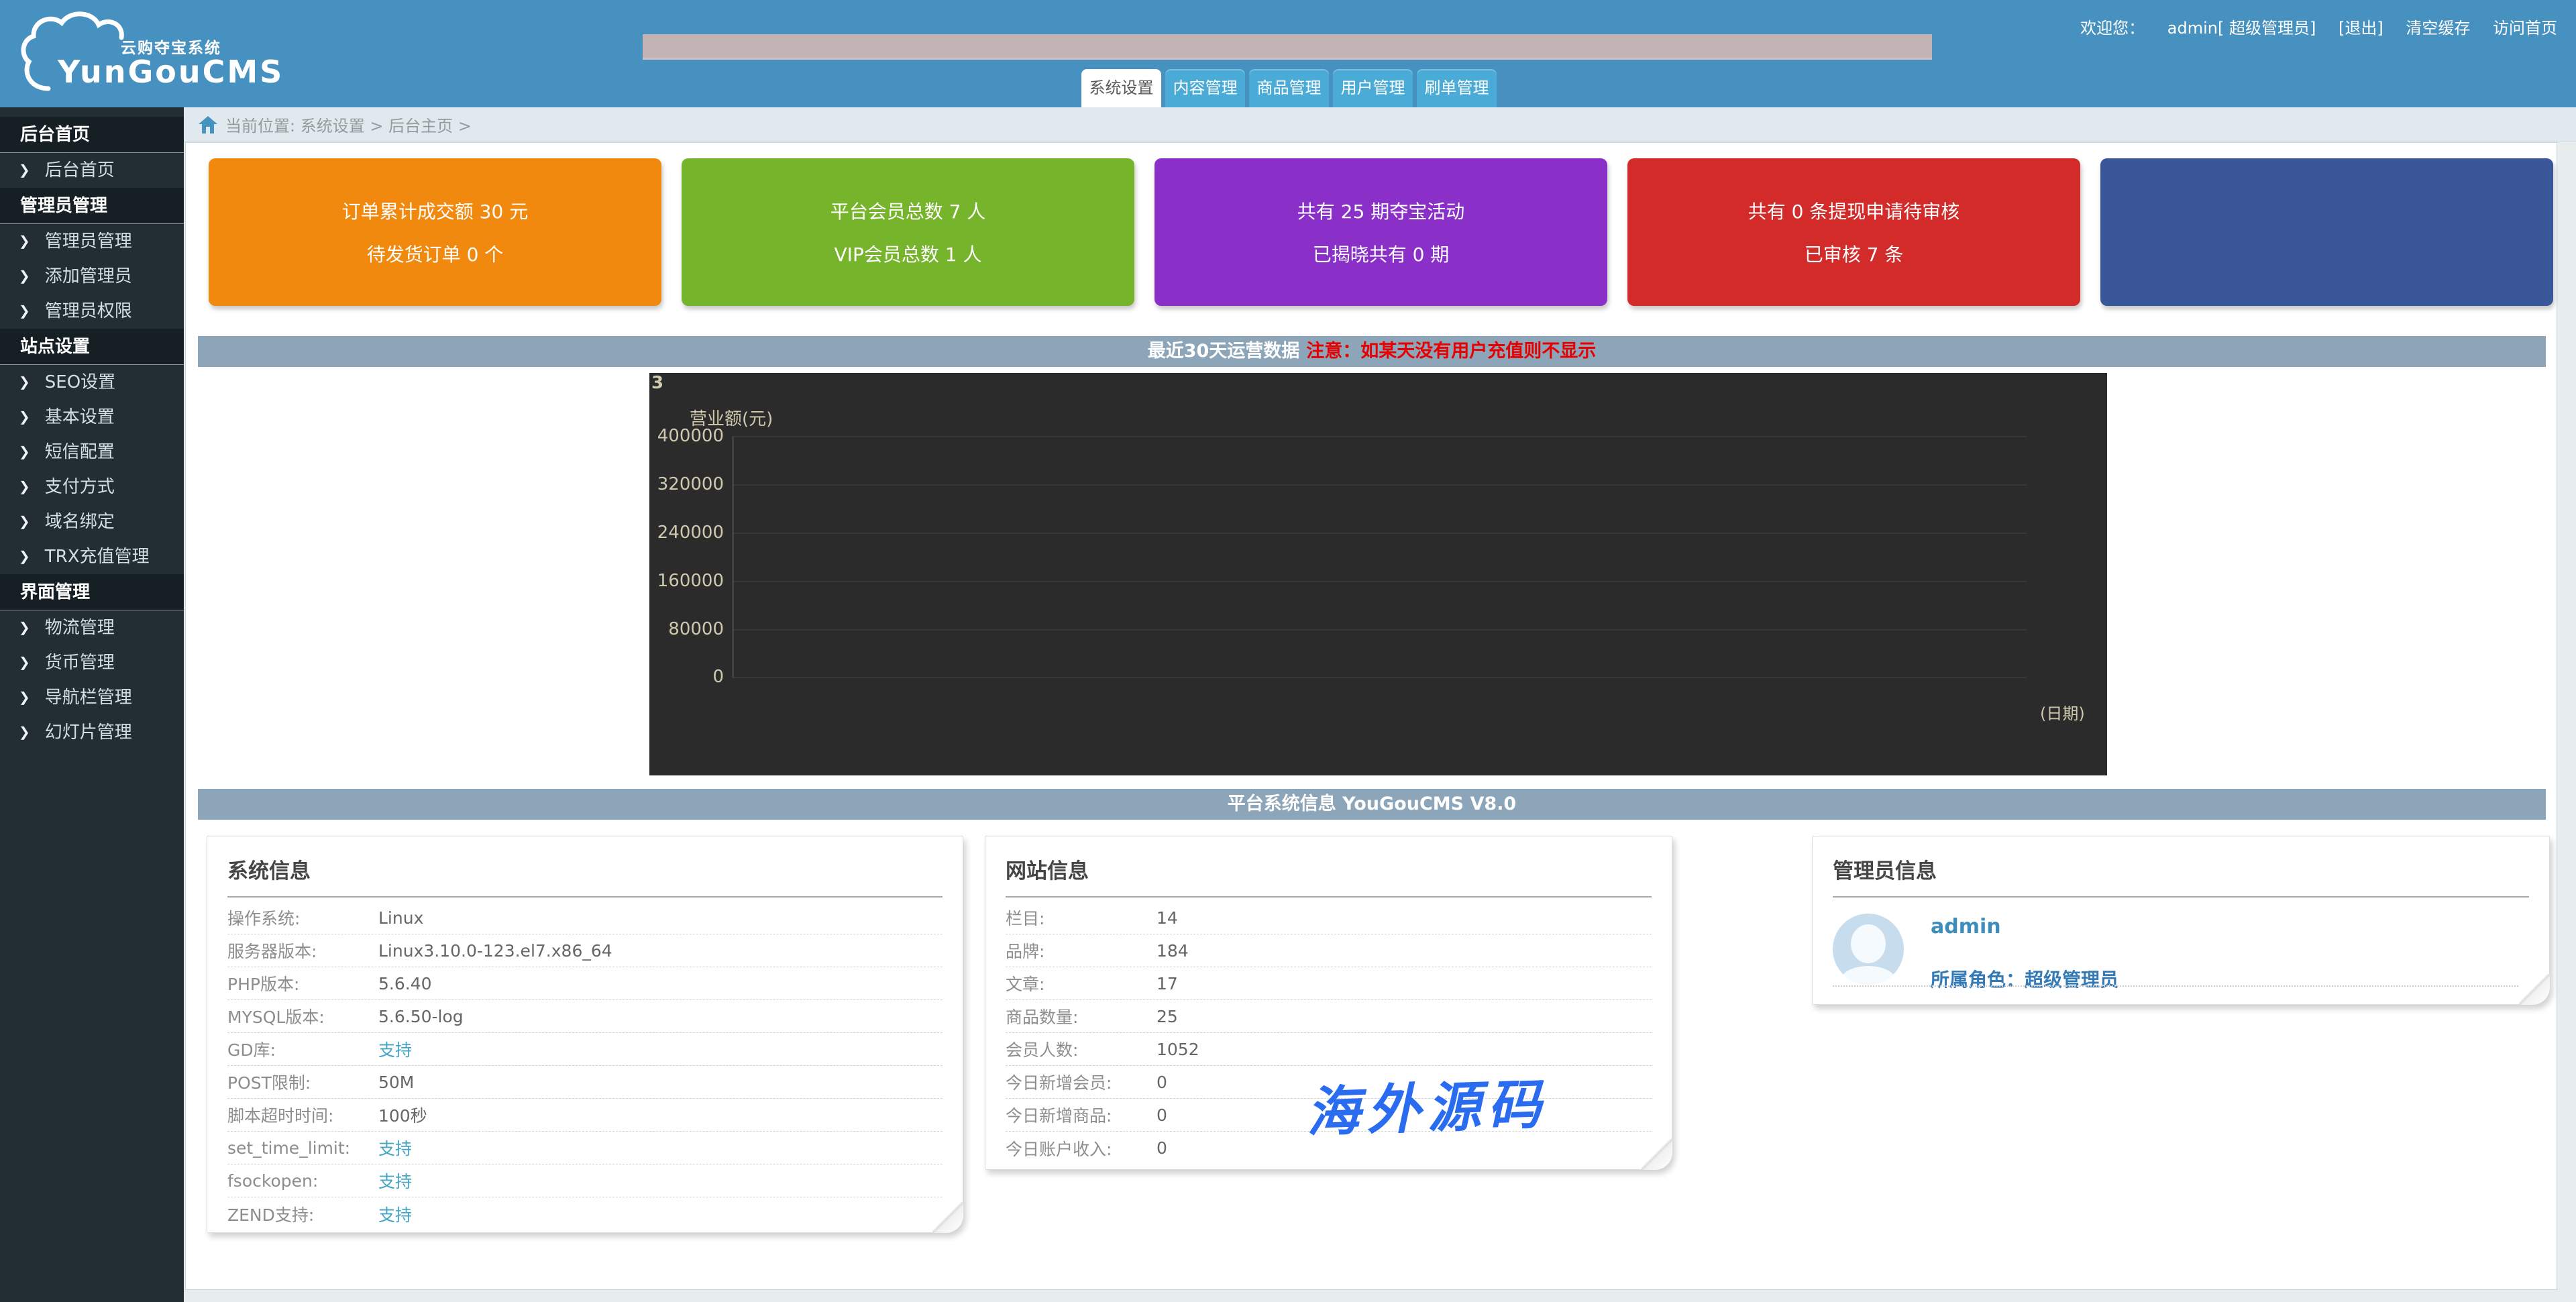 This screenshot has width=2576, height=1302. What do you see at coordinates (1086, 1148) in the screenshot?
I see `info-row: 今日账户收入: 0` at bounding box center [1086, 1148].